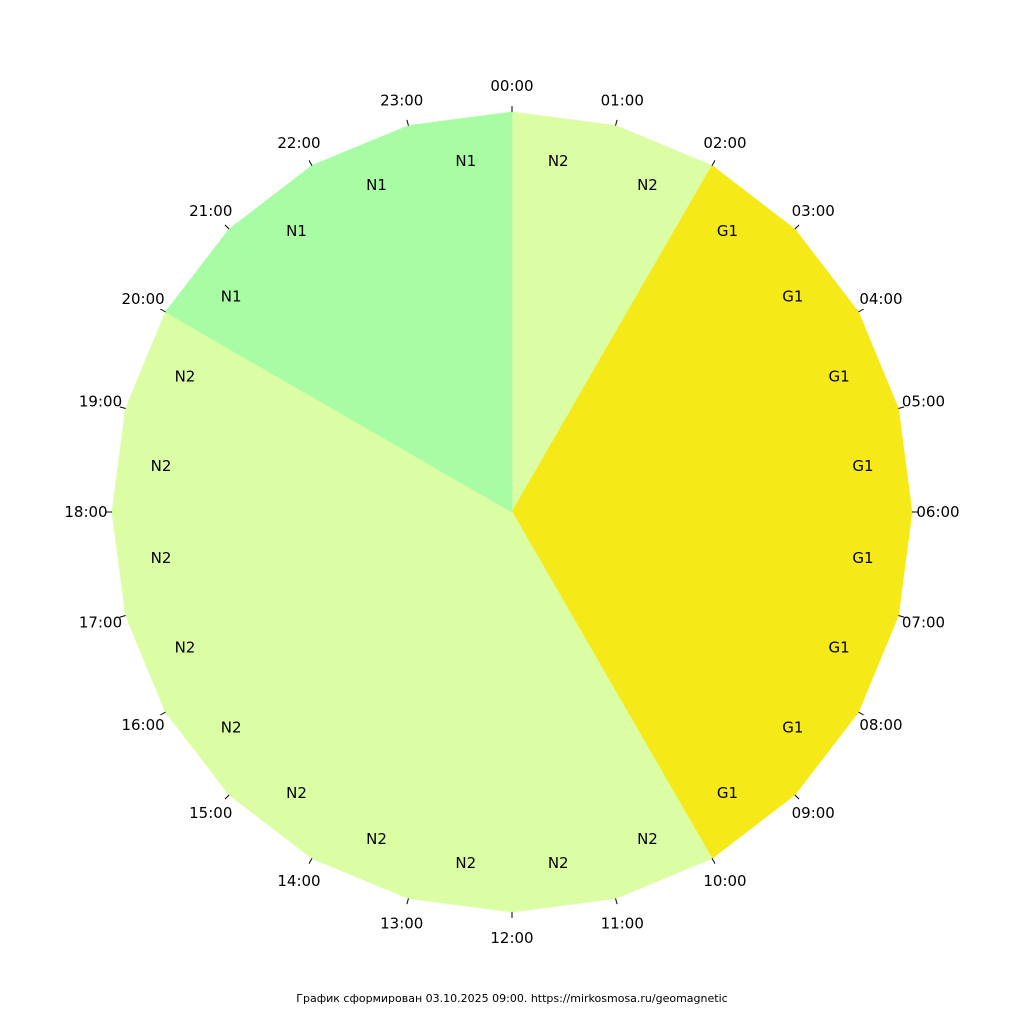  I want to click on level-label-1100: N2, so click(558, 863).